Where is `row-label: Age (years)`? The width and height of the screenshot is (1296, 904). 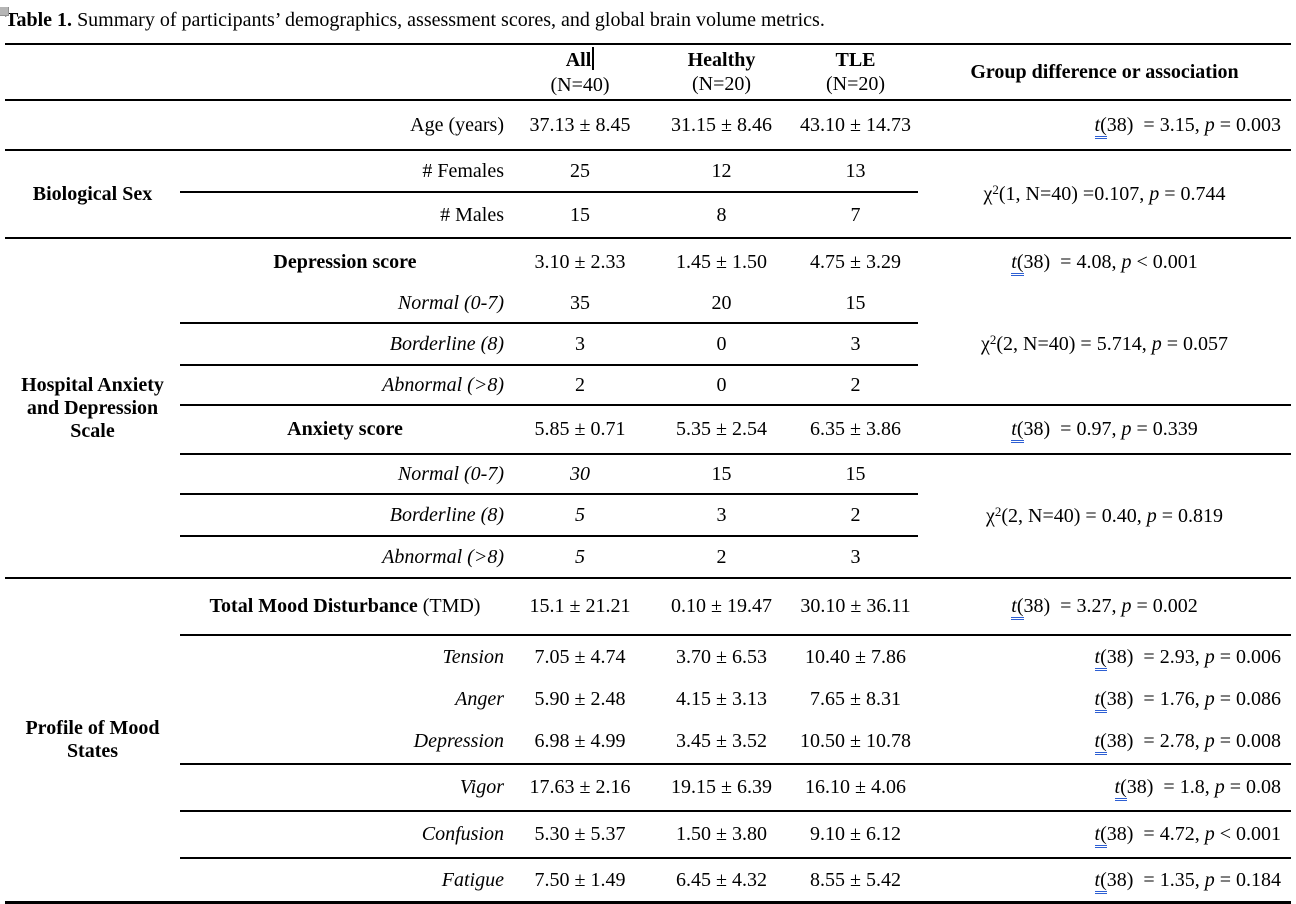
row-label: Age (years) is located at coordinates (457, 124).